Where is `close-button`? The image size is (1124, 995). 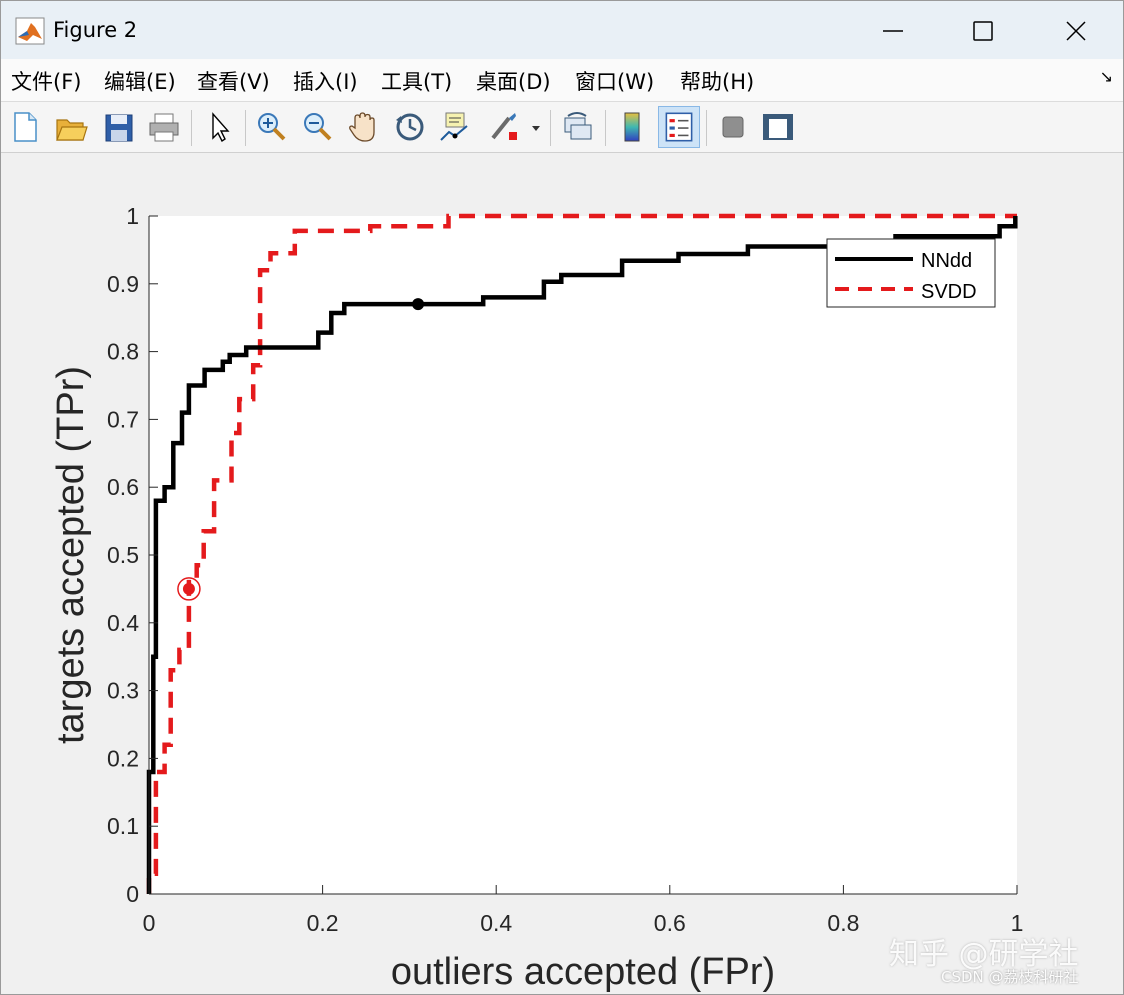 close-button is located at coordinates (1076, 31).